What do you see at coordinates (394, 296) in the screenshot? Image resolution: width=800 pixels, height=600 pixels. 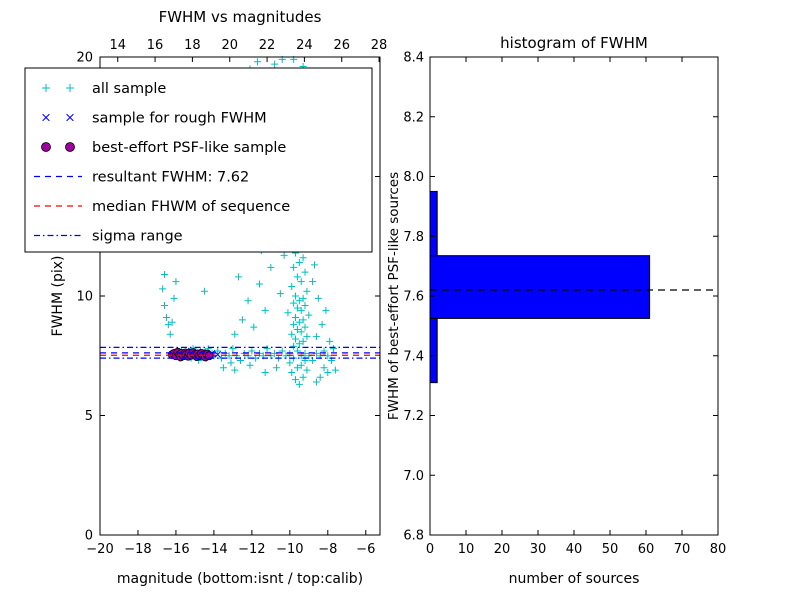 I see `histogram-ylabel: FWHM of best-effort PSF-like sources` at bounding box center [394, 296].